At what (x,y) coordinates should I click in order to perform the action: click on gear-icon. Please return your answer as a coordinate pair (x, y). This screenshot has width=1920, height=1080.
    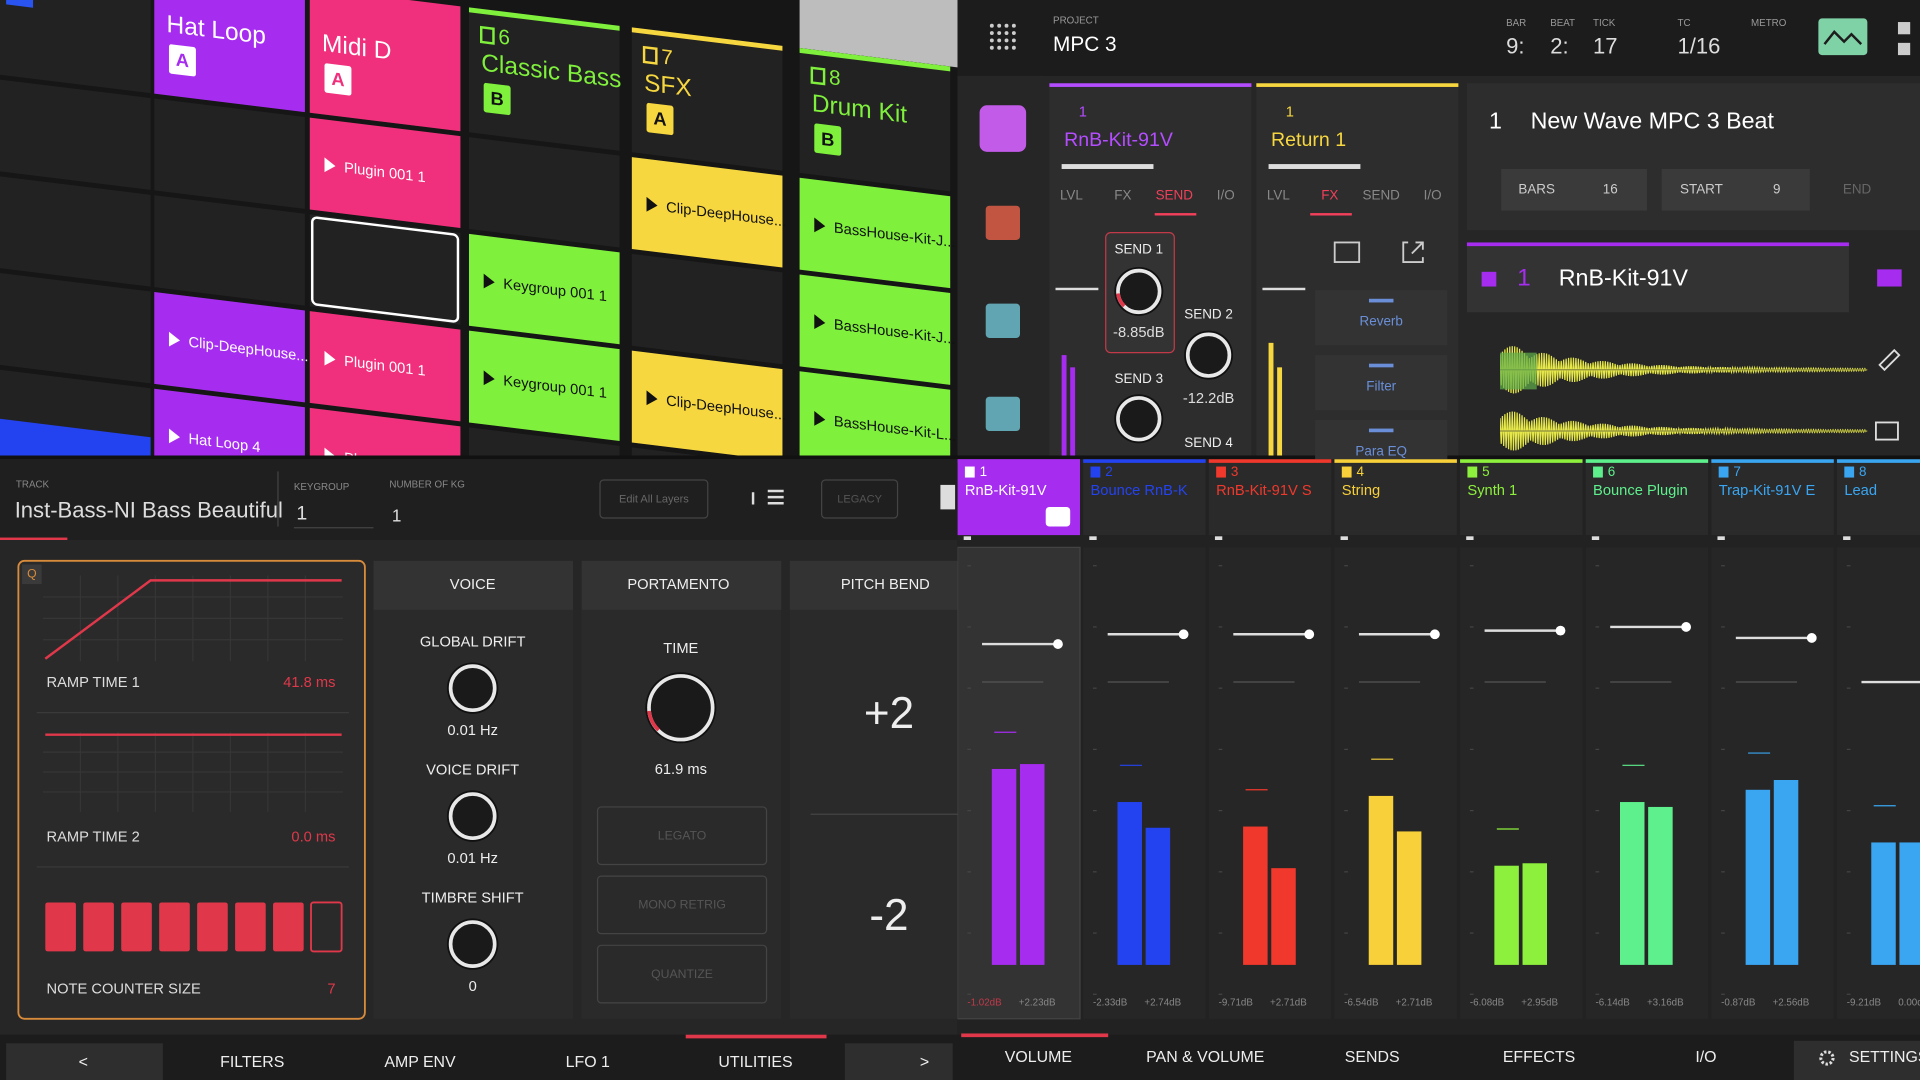
    Looking at the image, I should click on (1827, 1058).